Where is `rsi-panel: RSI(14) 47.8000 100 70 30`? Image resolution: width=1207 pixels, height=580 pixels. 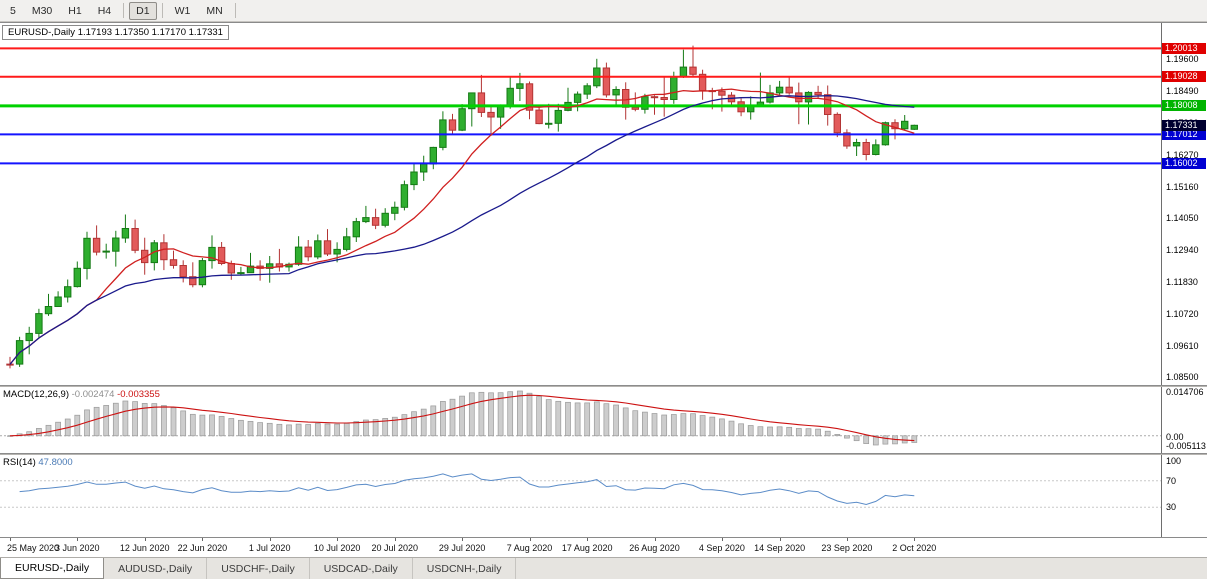 rsi-panel: RSI(14) 47.8000 100 70 30 is located at coordinates (603, 496).